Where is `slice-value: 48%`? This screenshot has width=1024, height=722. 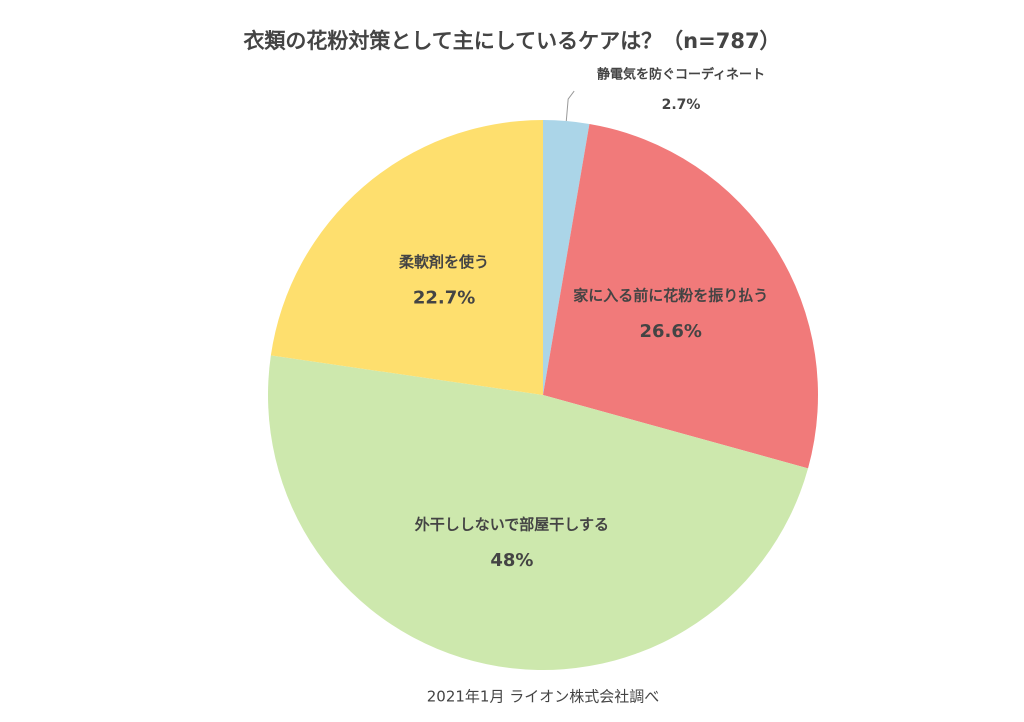 slice-value: 48% is located at coordinates (511, 560).